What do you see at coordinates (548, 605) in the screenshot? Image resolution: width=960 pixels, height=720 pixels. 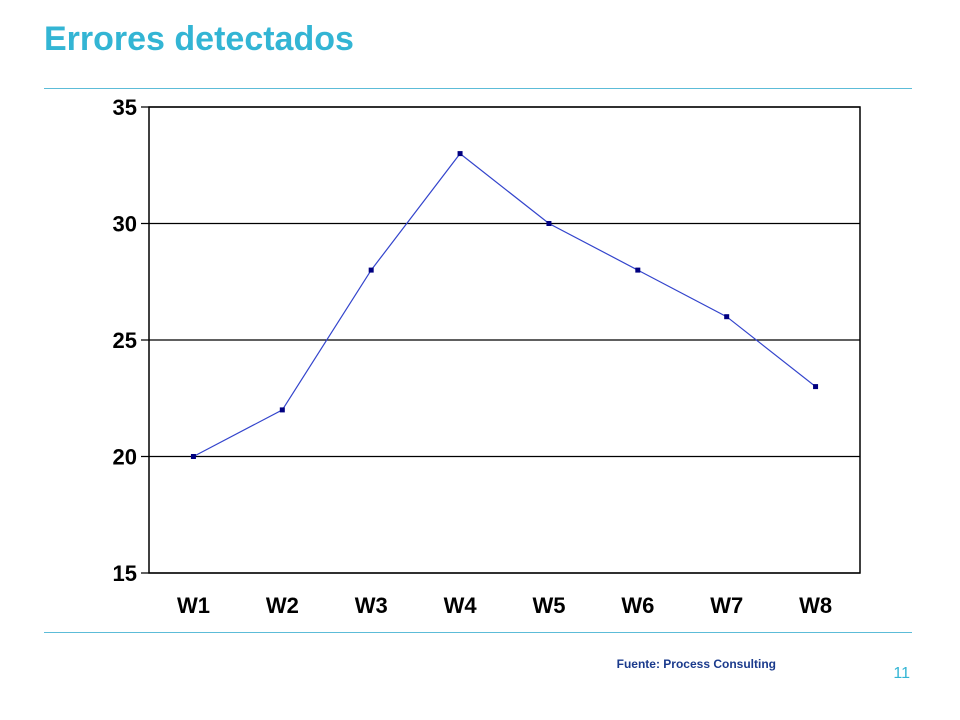 I see `x-tick-label: W5` at bounding box center [548, 605].